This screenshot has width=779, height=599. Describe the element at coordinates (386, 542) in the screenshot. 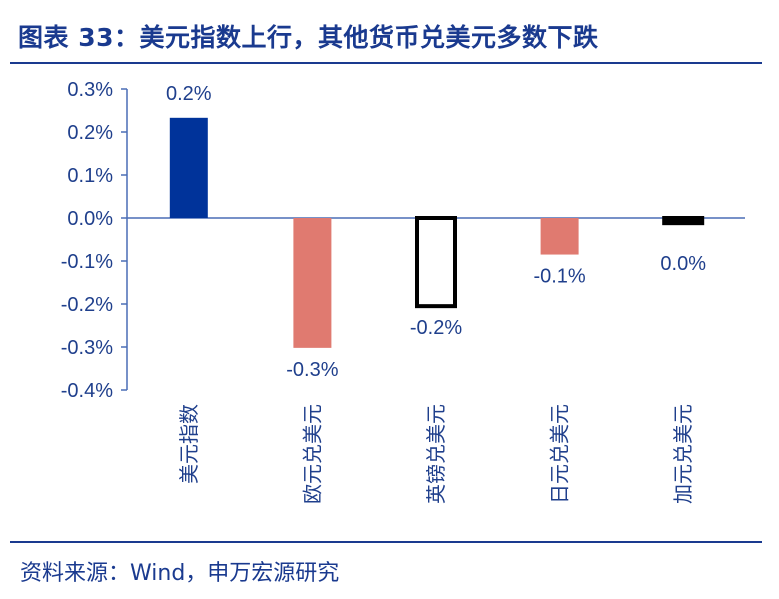

I see `source-rule` at that location.